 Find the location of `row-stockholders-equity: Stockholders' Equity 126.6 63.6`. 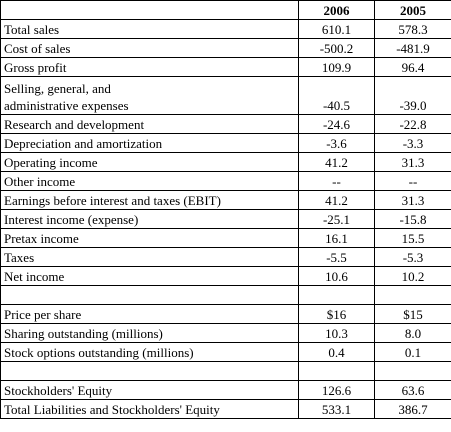

row-stockholders-equity: Stockholders' Equity 126.6 63.6 is located at coordinates (225, 390).